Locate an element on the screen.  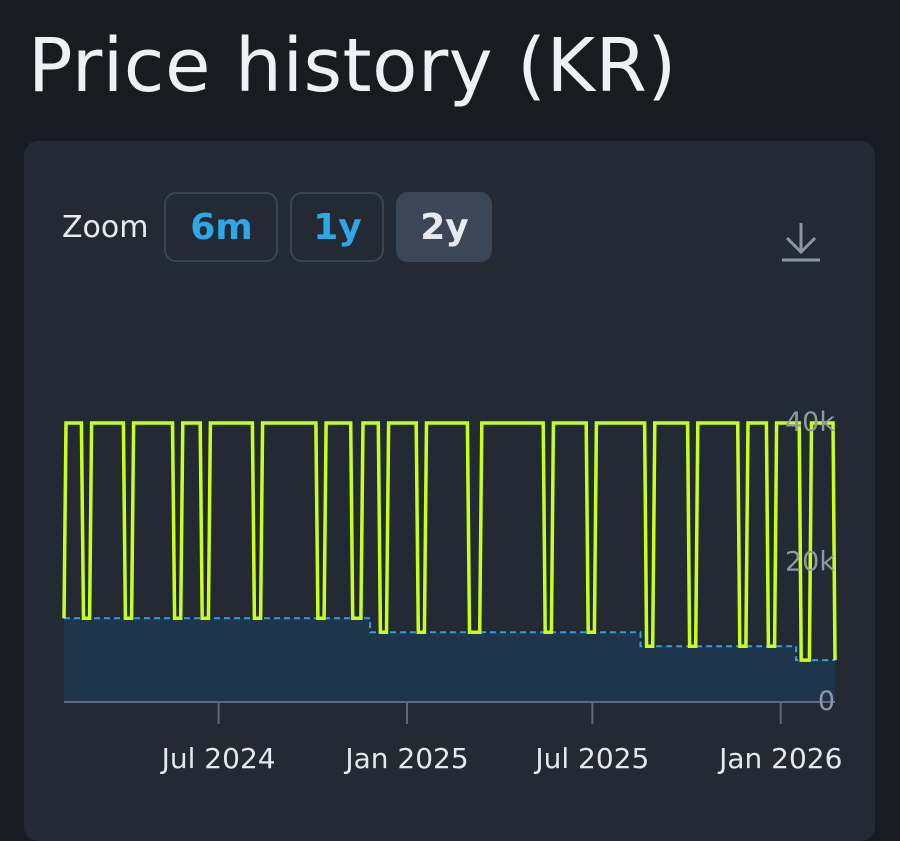
y-tick-label: 0 is located at coordinates (826, 701).